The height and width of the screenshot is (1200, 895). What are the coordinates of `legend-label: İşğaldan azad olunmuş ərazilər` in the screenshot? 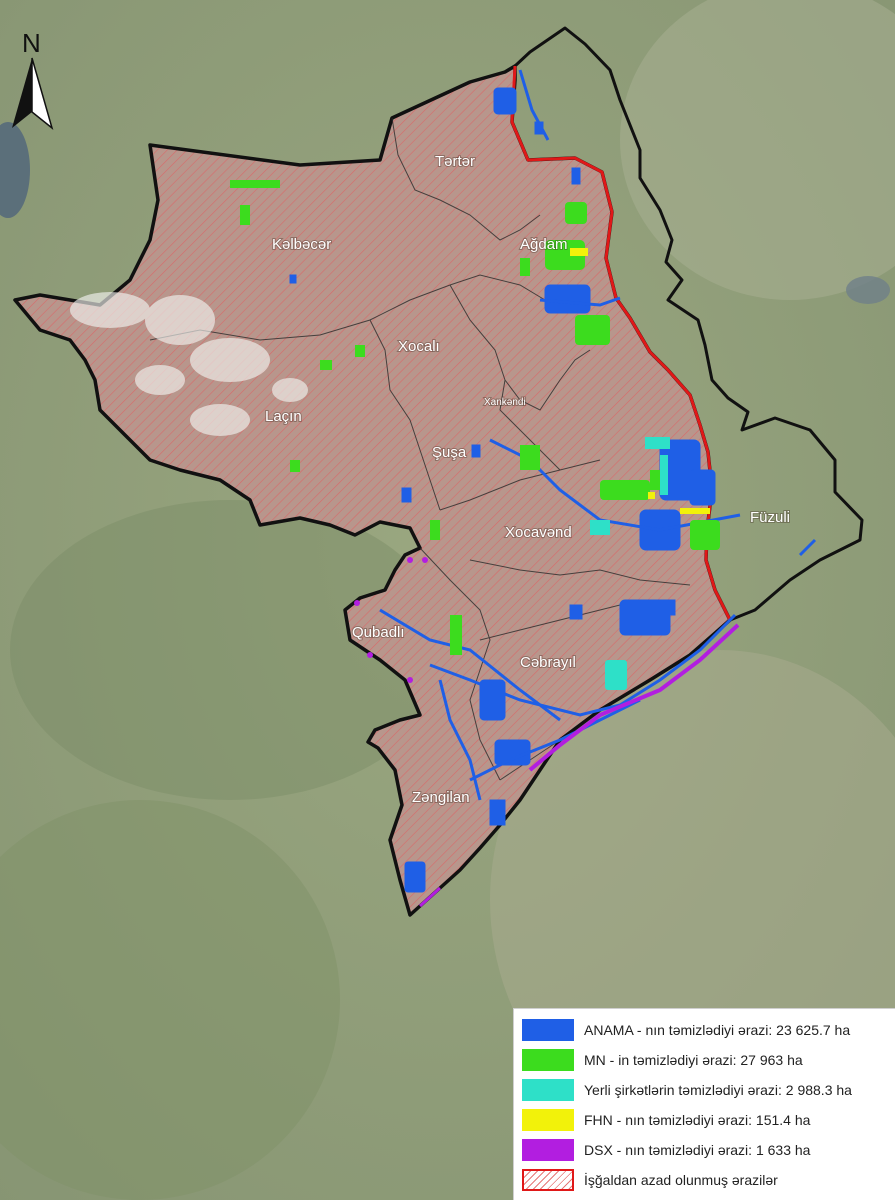 It's located at (681, 1180).